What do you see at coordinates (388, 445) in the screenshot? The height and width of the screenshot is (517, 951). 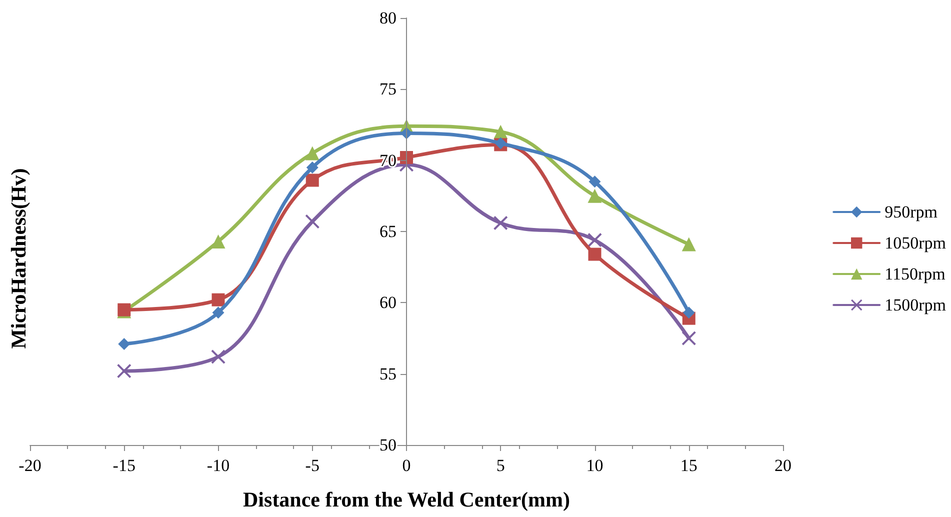 I see `y-tick-label: 50` at bounding box center [388, 445].